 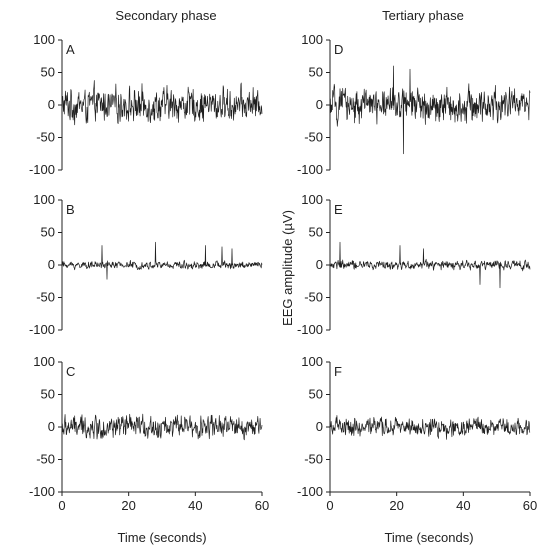 I want to click on x-axis-label-left: Time (seconds), so click(x=161, y=537).